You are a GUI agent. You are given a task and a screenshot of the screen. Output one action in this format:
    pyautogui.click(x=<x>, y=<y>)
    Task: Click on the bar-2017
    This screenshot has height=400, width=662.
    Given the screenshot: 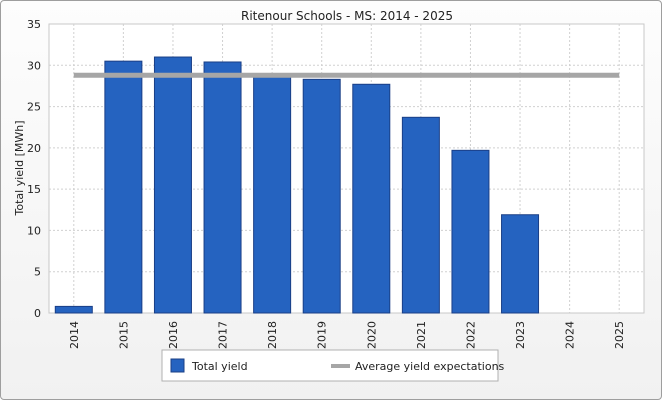 What is the action you would take?
    pyautogui.click(x=222, y=187)
    